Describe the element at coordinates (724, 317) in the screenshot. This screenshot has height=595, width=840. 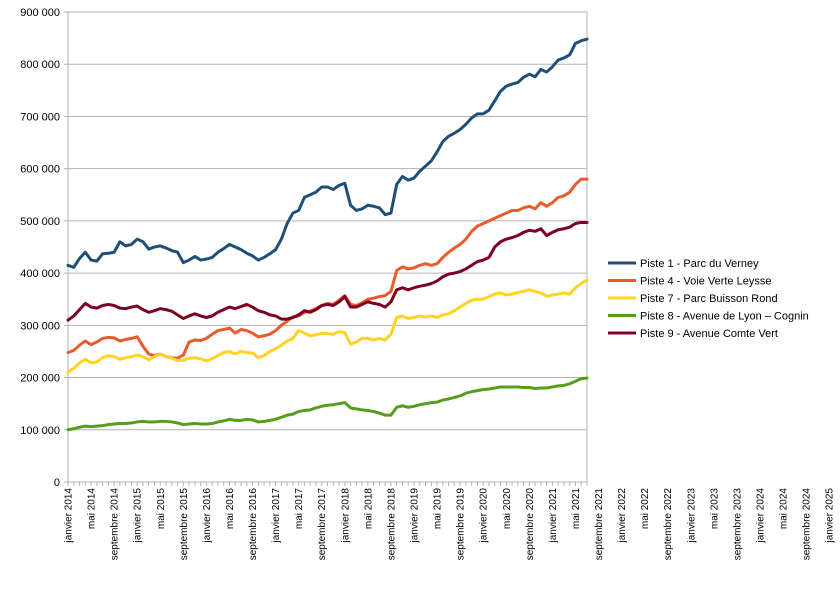
I see `legend-label: Piste 8 - Avenue de Lyon – Cognin` at that location.